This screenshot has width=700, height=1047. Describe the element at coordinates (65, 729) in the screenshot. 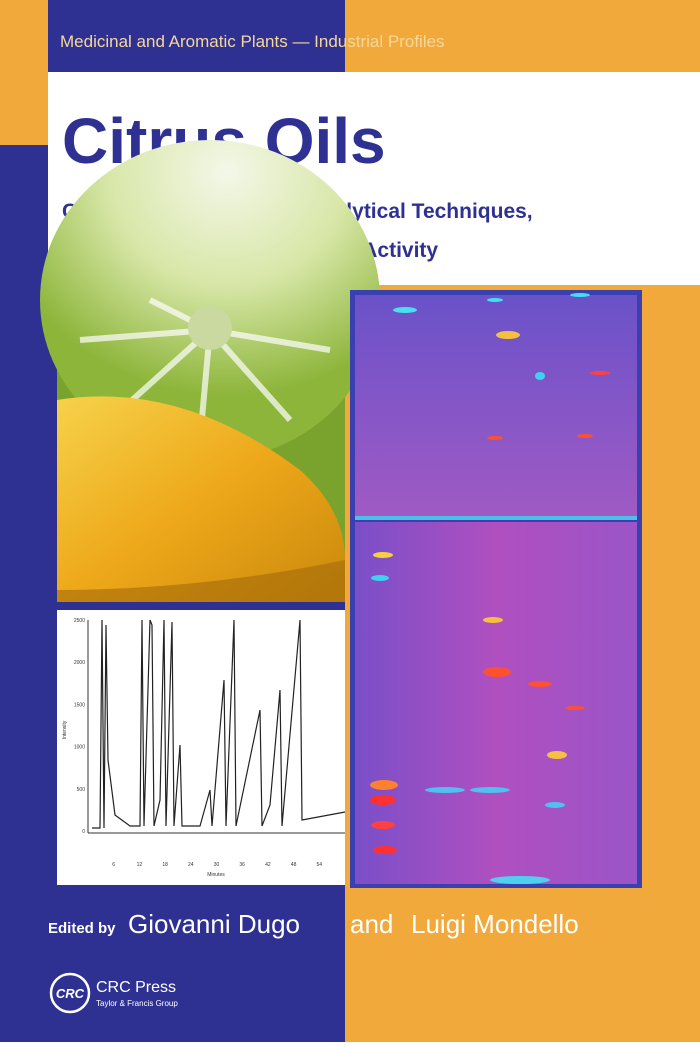

I see `y-axis-title: Intensity` at that location.